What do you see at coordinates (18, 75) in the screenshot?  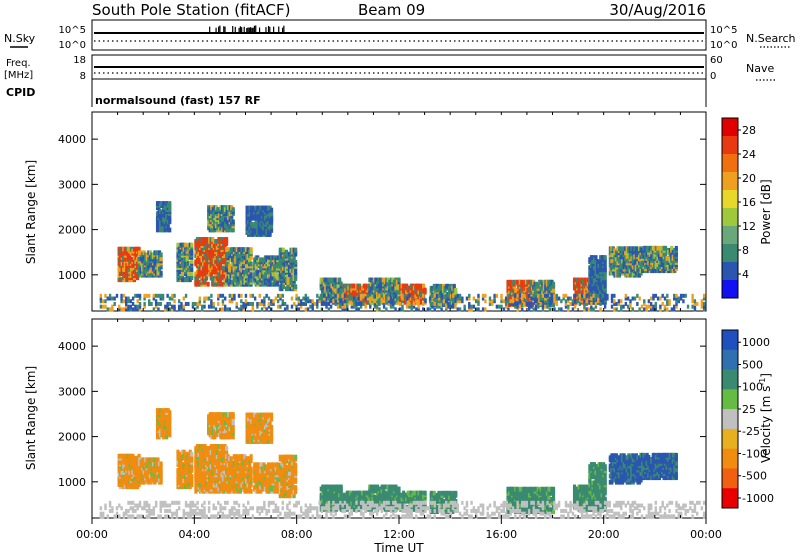 I see `freq-unit: [MHz]` at bounding box center [18, 75].